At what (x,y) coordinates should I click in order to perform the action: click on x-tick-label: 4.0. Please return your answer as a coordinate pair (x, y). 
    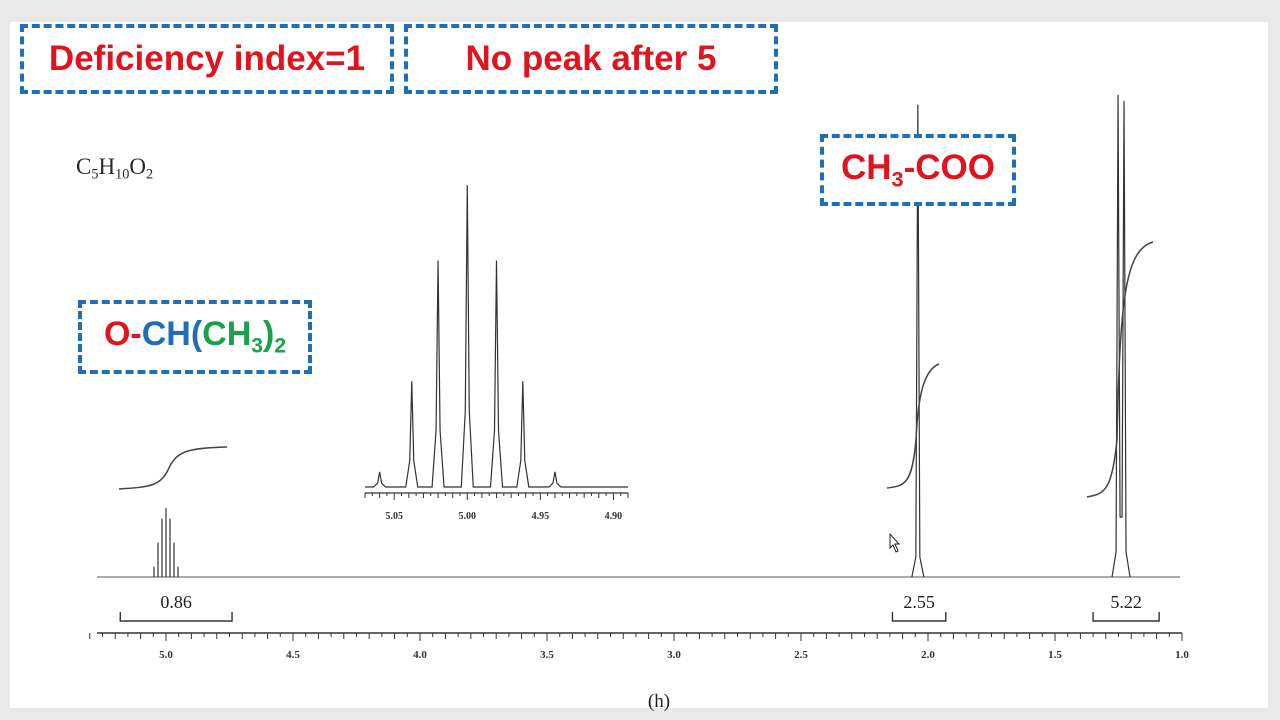
    Looking at the image, I should click on (420, 655).